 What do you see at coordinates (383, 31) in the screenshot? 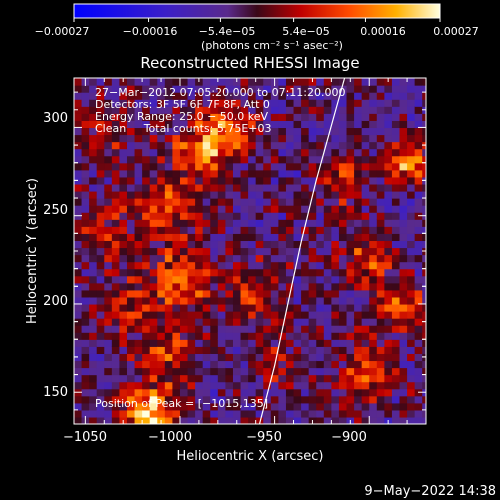
I see `colorbar-tick-label-4: 0.00016` at bounding box center [383, 31].